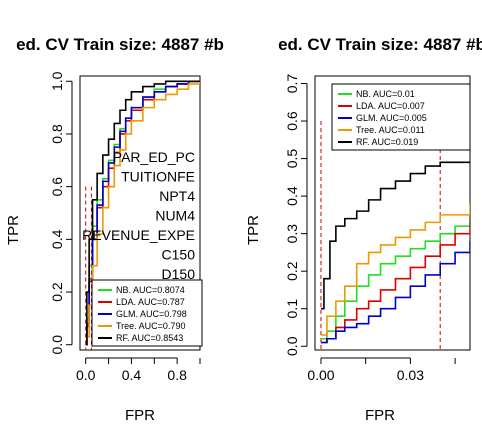 This screenshot has width=482, height=448. Describe the element at coordinates (292, 309) in the screenshot. I see `y-tick-label: 0.1` at that location.